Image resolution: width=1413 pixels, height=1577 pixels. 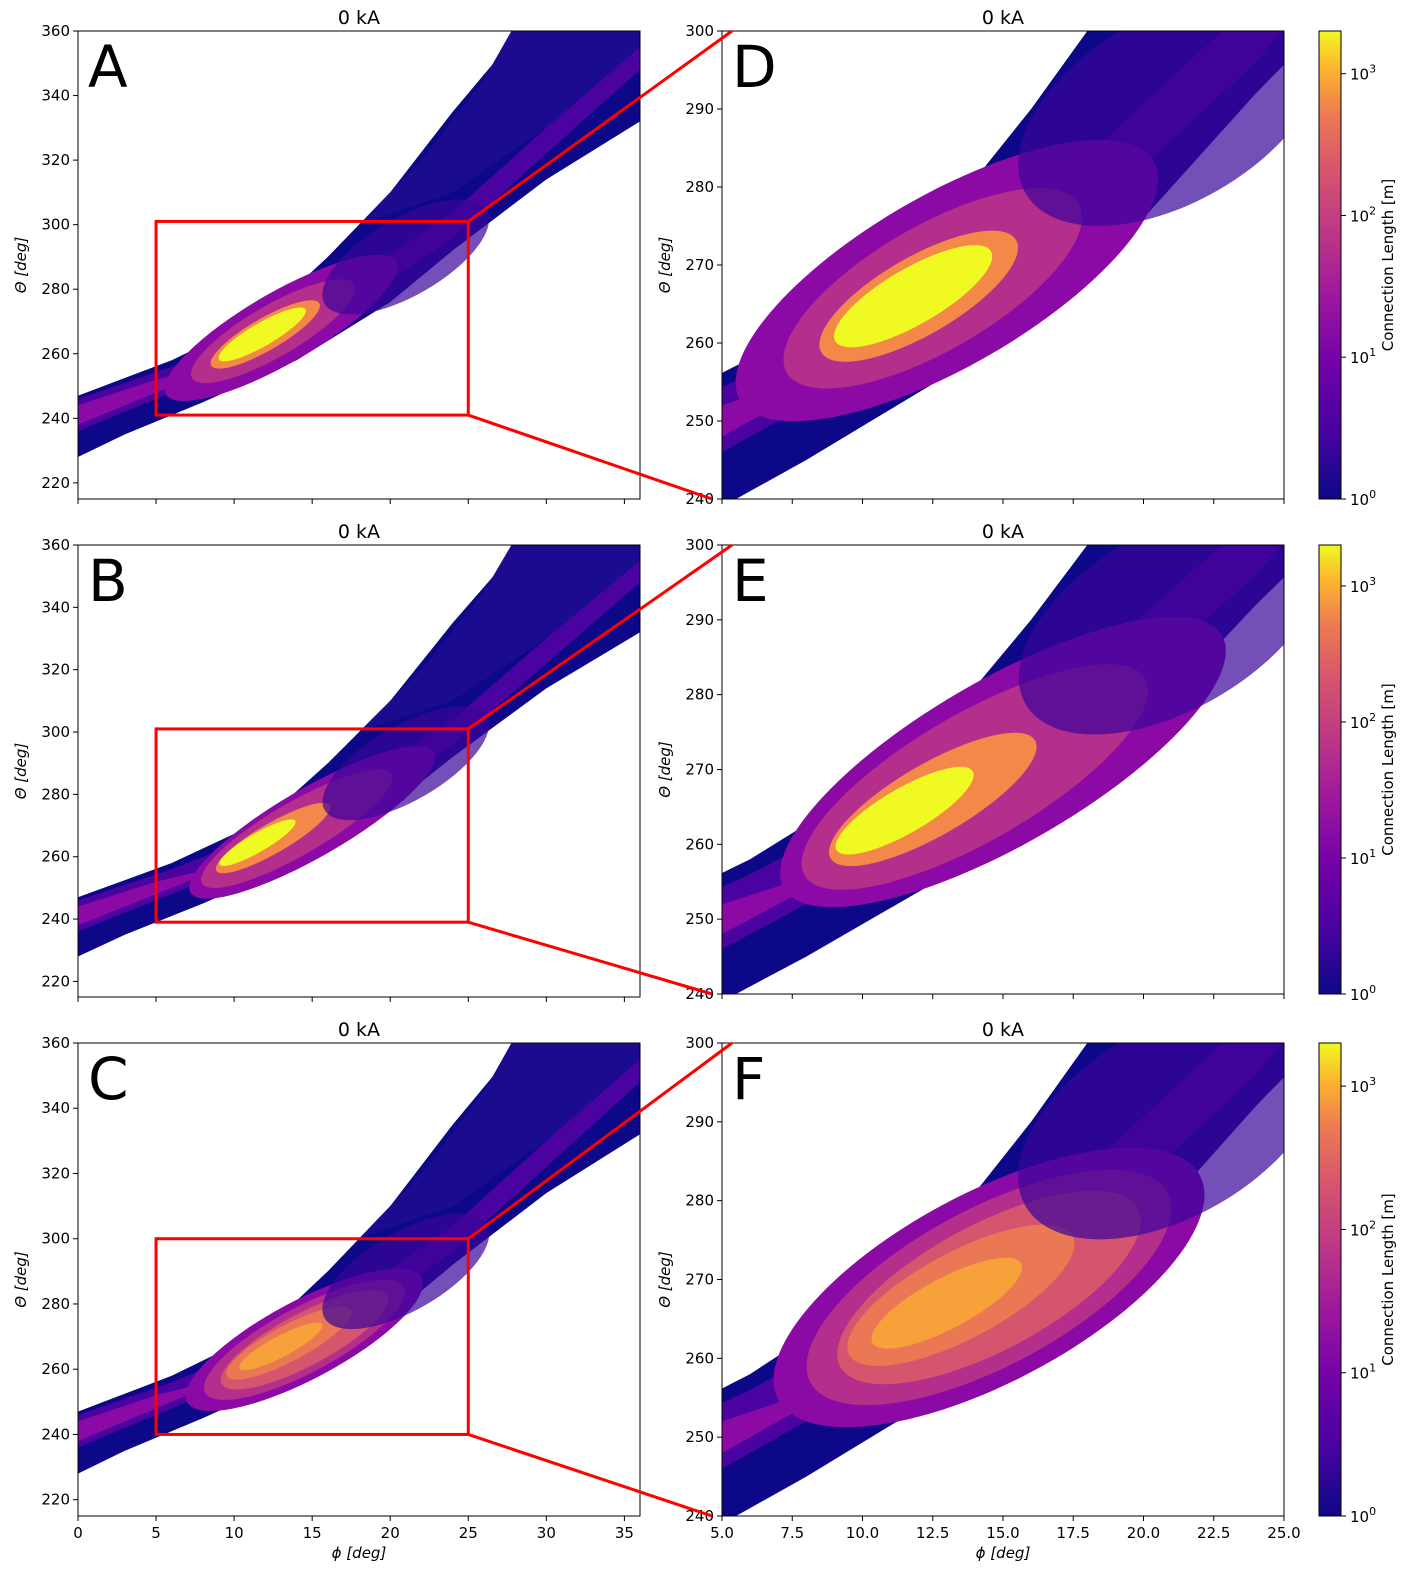 I want to click on x-tick-label: 15.0, so click(x=1002, y=1533).